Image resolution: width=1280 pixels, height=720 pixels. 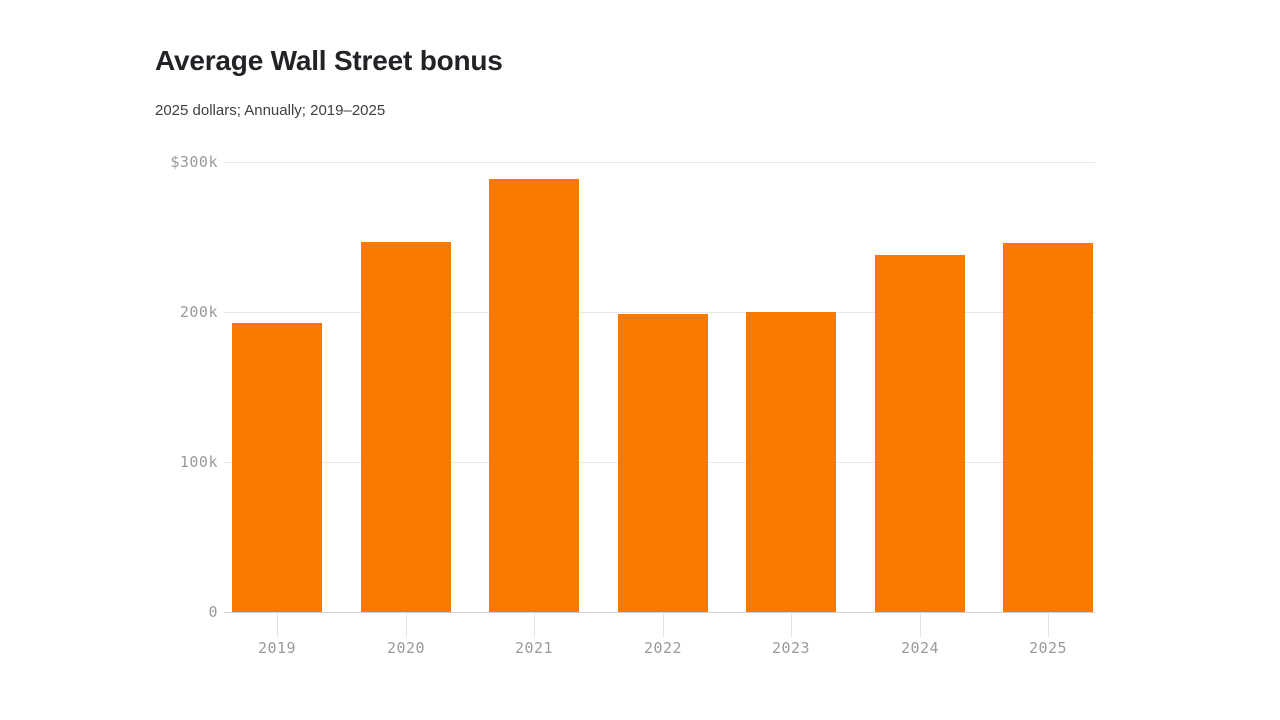 I want to click on x-axis-label-2021: 2021, so click(x=534, y=648).